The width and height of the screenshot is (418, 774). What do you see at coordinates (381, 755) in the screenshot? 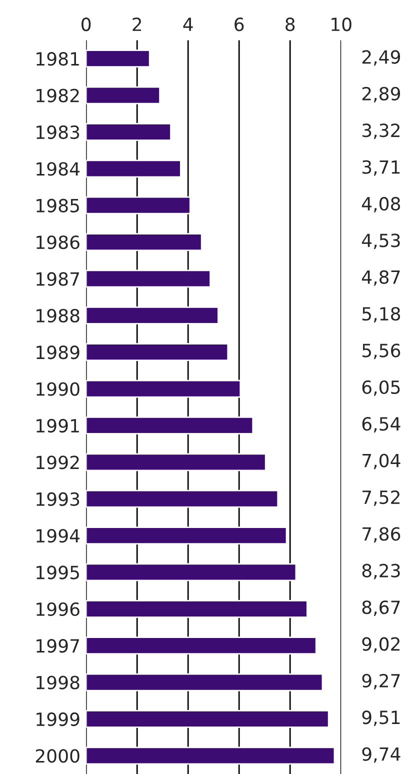
I see `data-label: 9,74` at bounding box center [381, 755].